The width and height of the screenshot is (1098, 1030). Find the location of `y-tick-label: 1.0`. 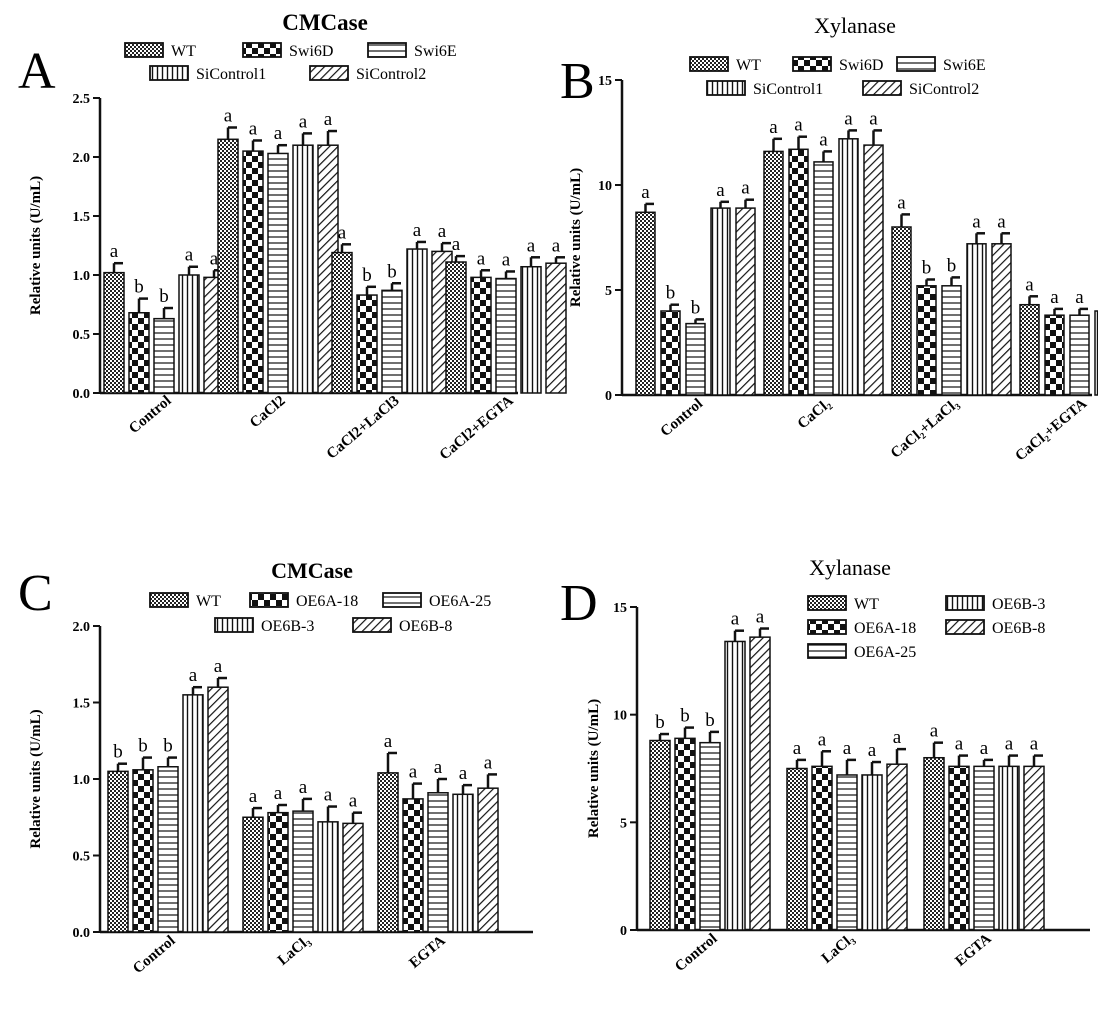

y-tick-label: 1.0 is located at coordinates (82, 780).